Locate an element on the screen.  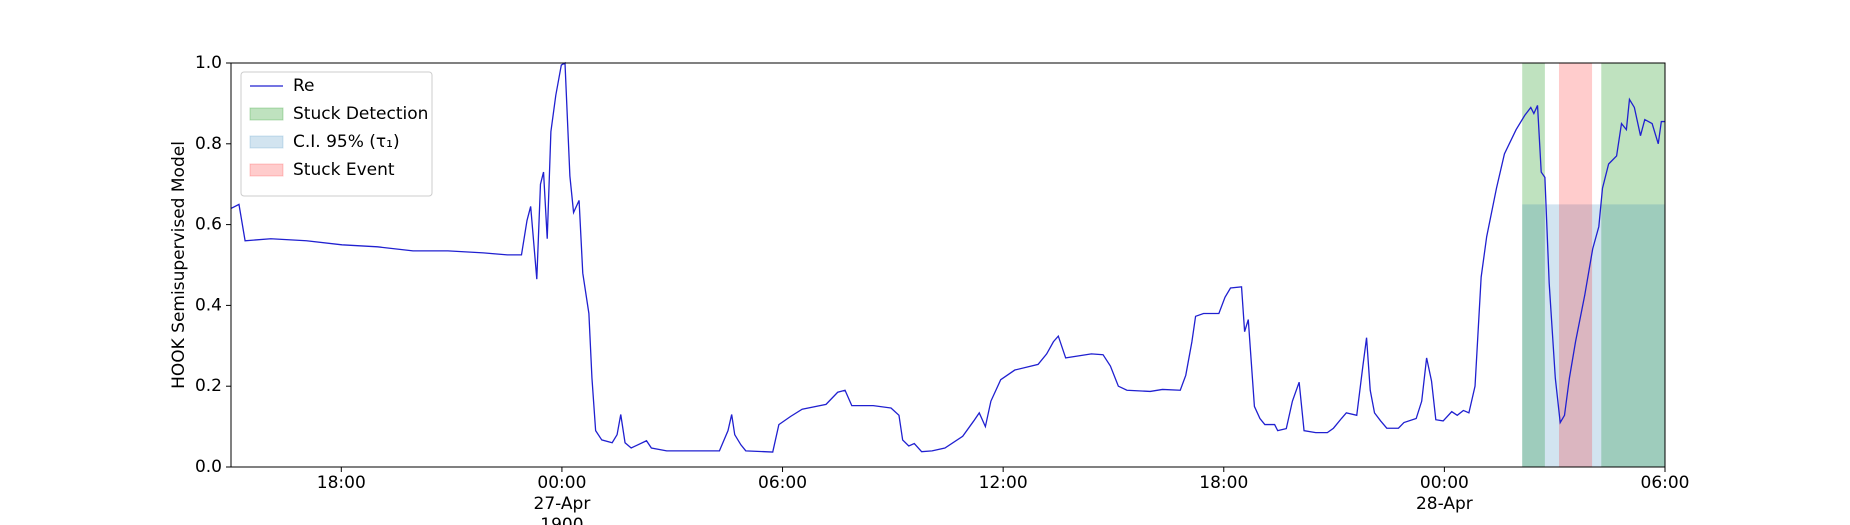
x-tick-label-line: 1900 is located at coordinates (561, 520).